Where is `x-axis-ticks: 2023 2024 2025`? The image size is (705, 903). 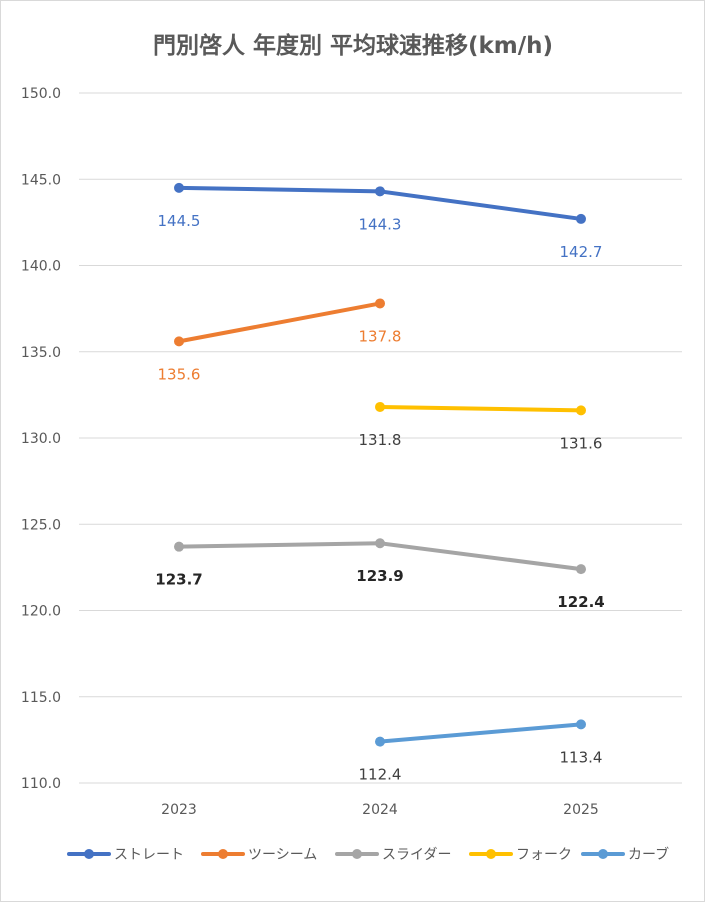 x-axis-ticks: 2023 2024 2025 is located at coordinates (380, 810).